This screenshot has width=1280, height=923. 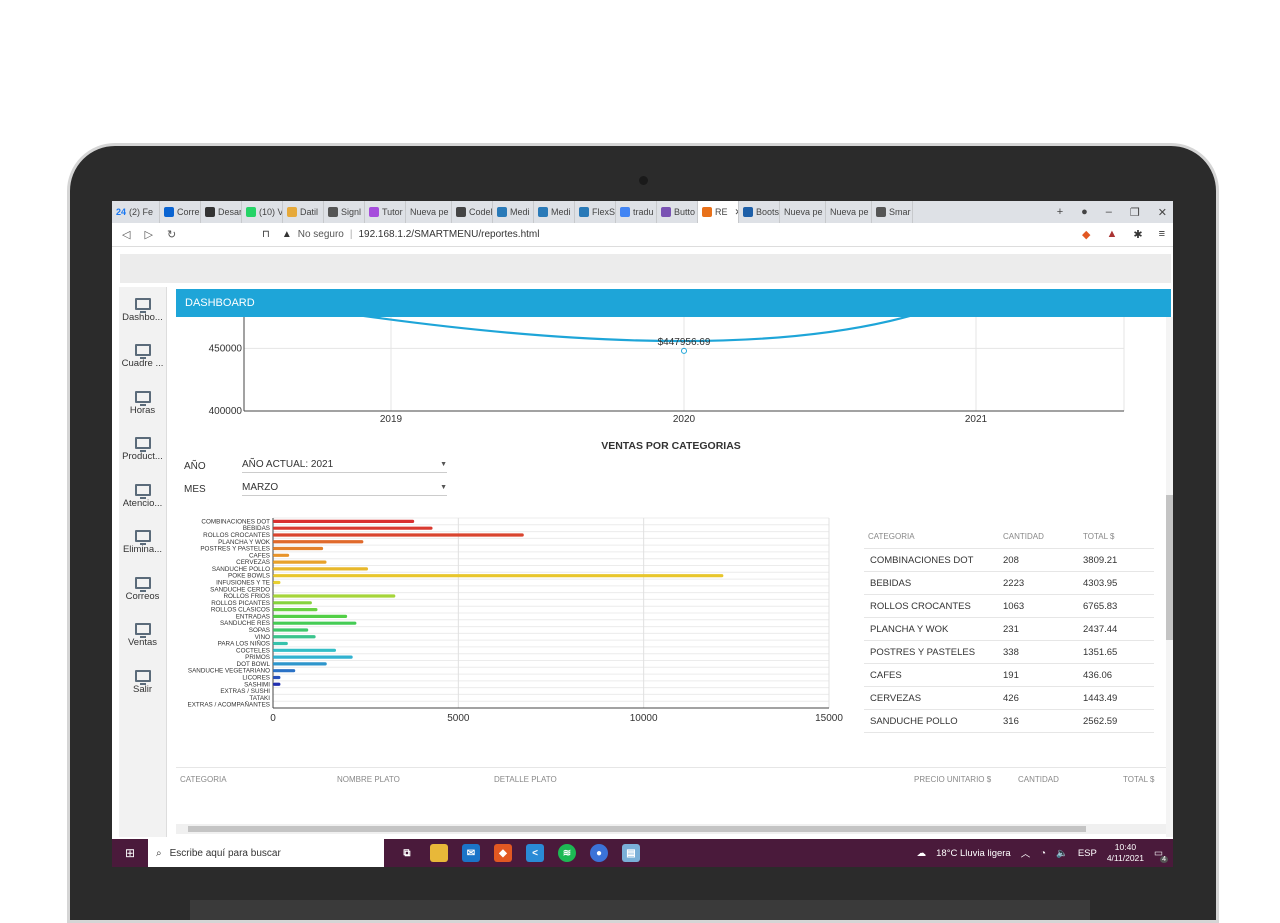 I want to click on browser-tab: FlexSl, so click(x=595, y=212).